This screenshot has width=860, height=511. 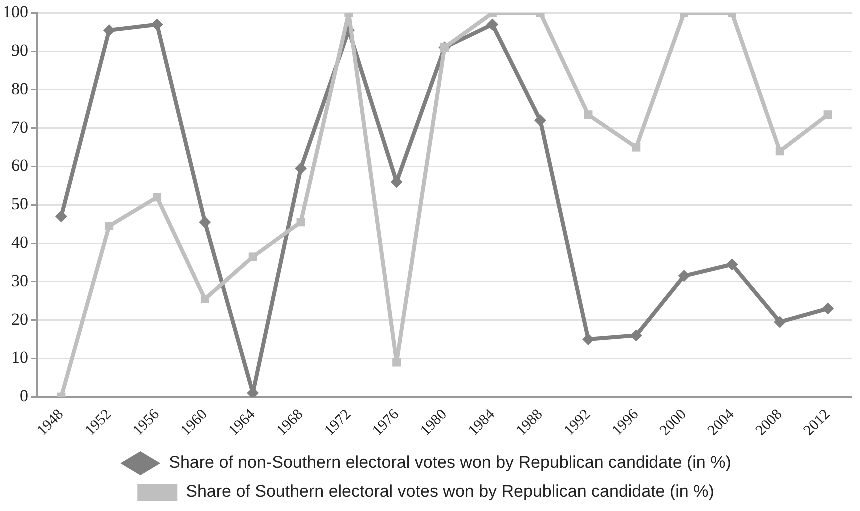 What do you see at coordinates (24, 396) in the screenshot?
I see `y-tick-label: 0` at bounding box center [24, 396].